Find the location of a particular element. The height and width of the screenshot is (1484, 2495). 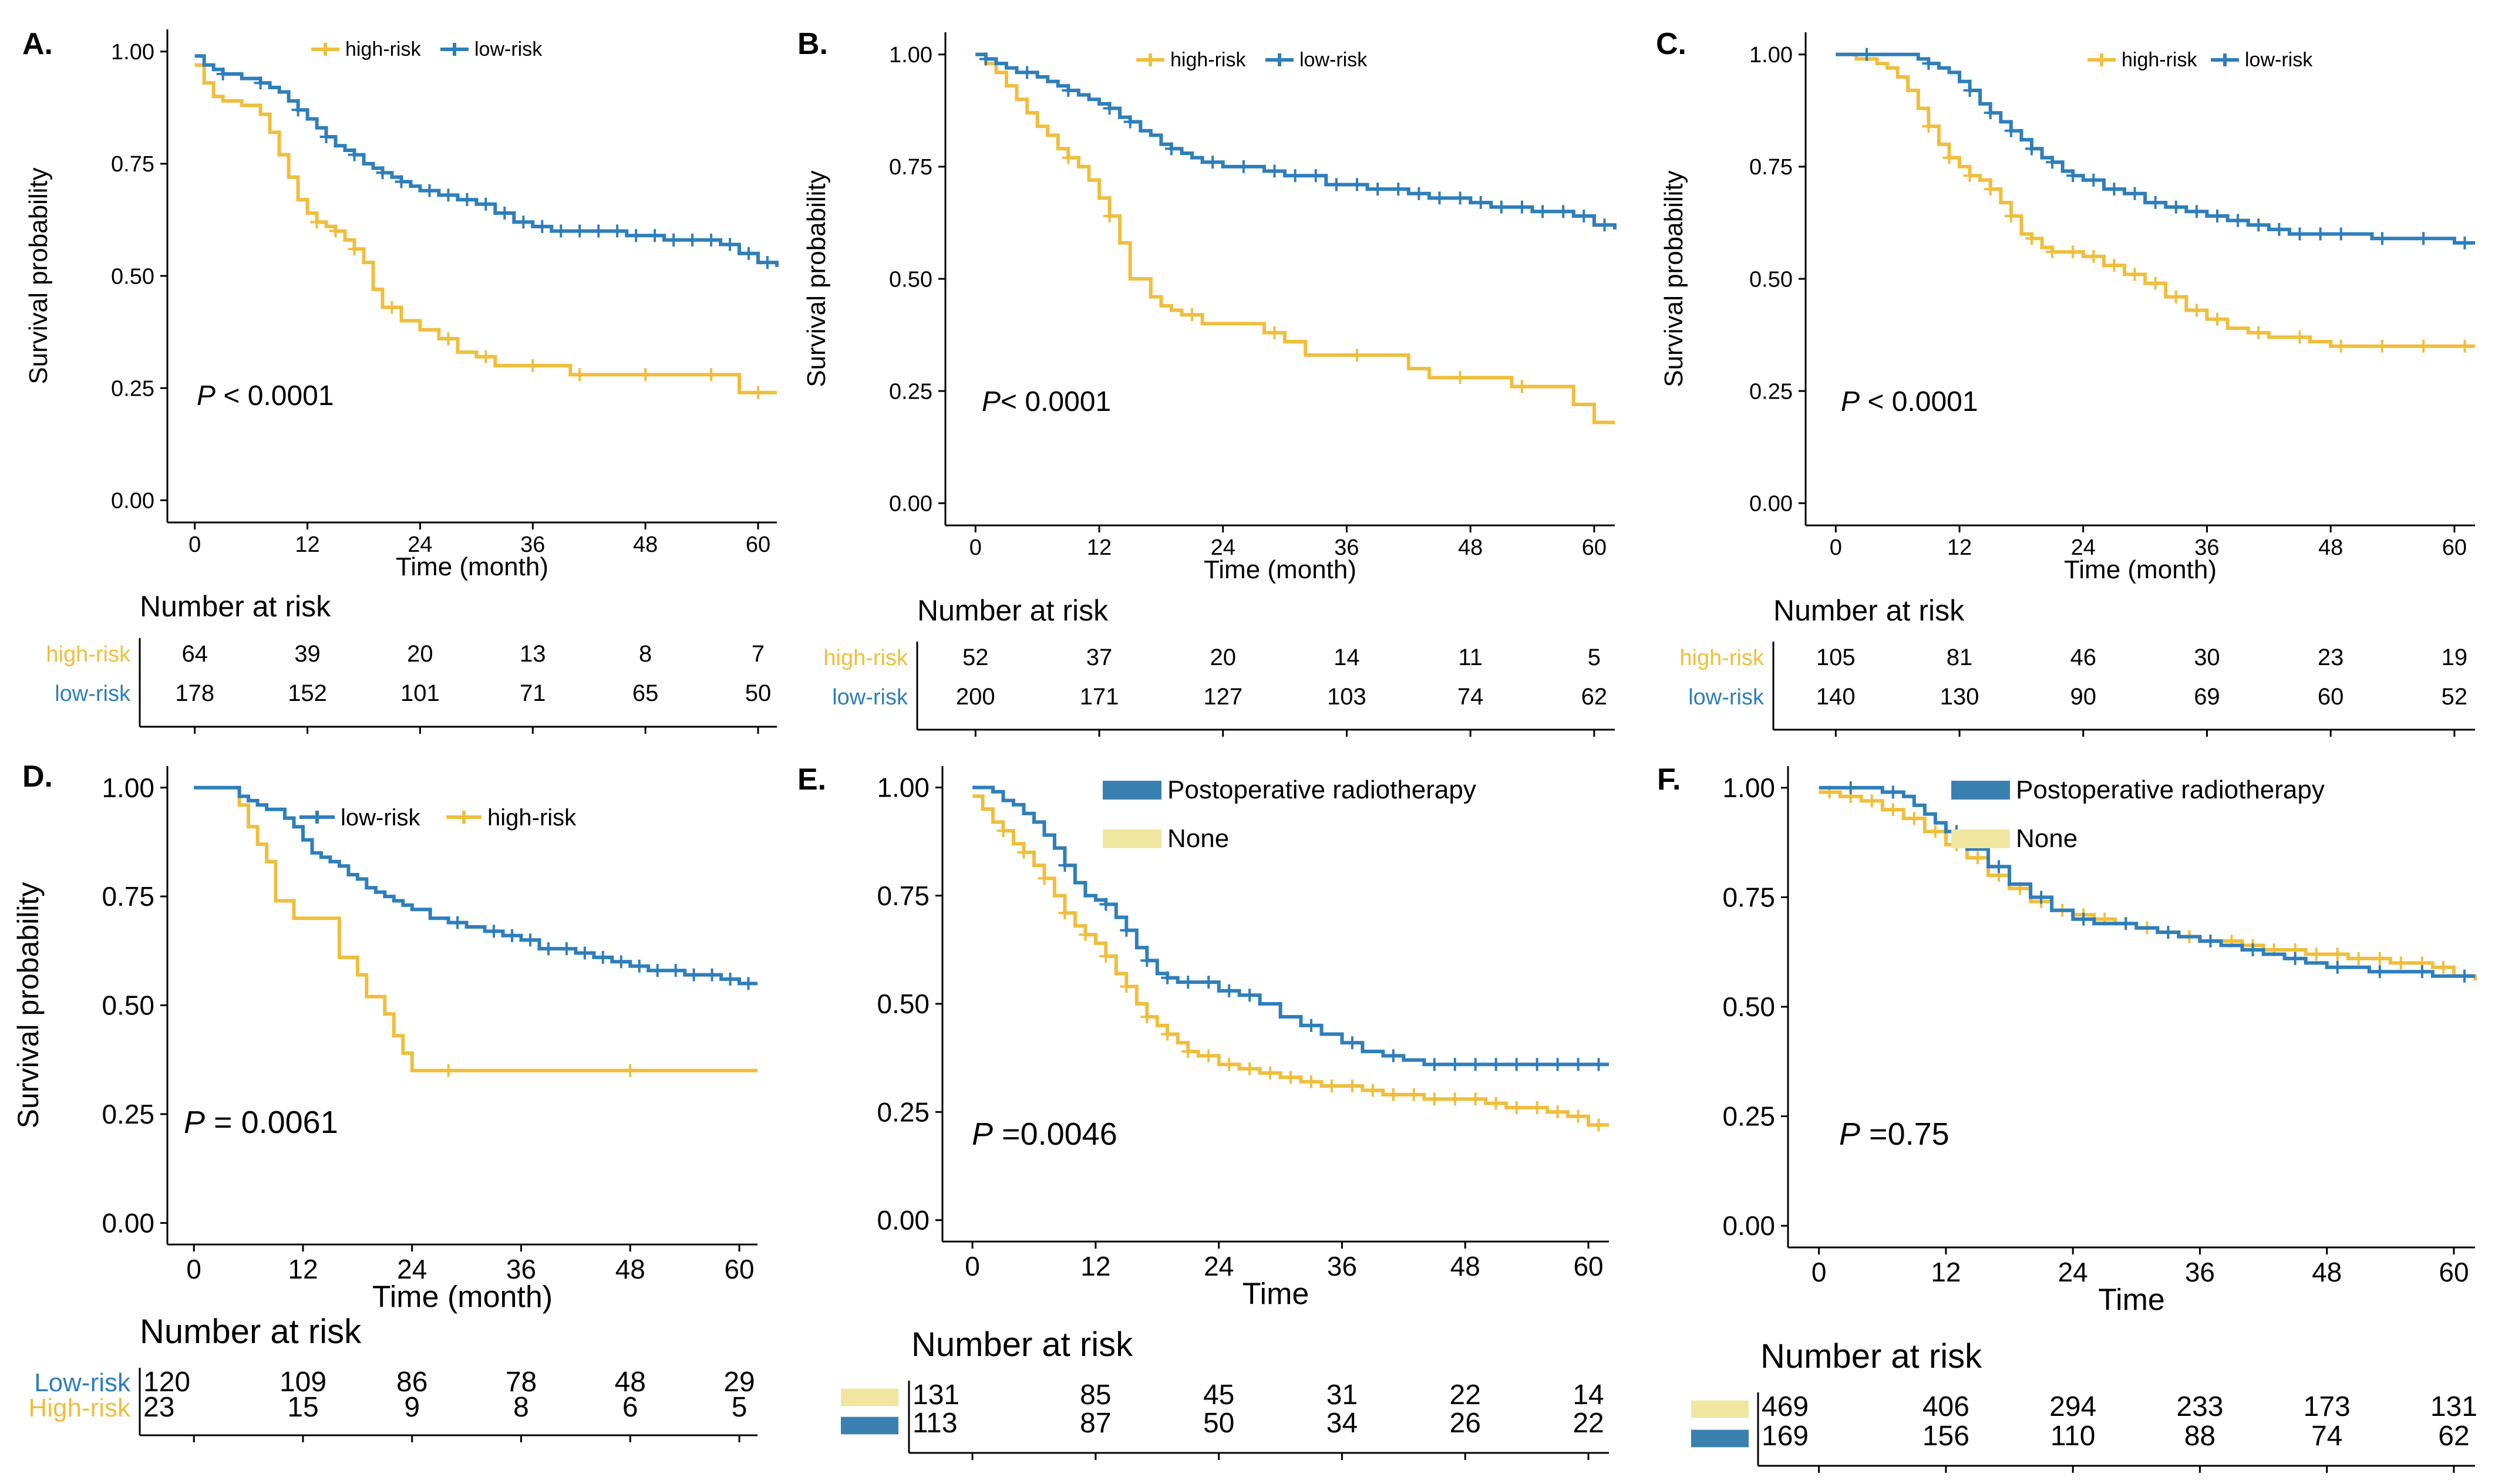

risk-table-title: Number at risk is located at coordinates (1869, 610).